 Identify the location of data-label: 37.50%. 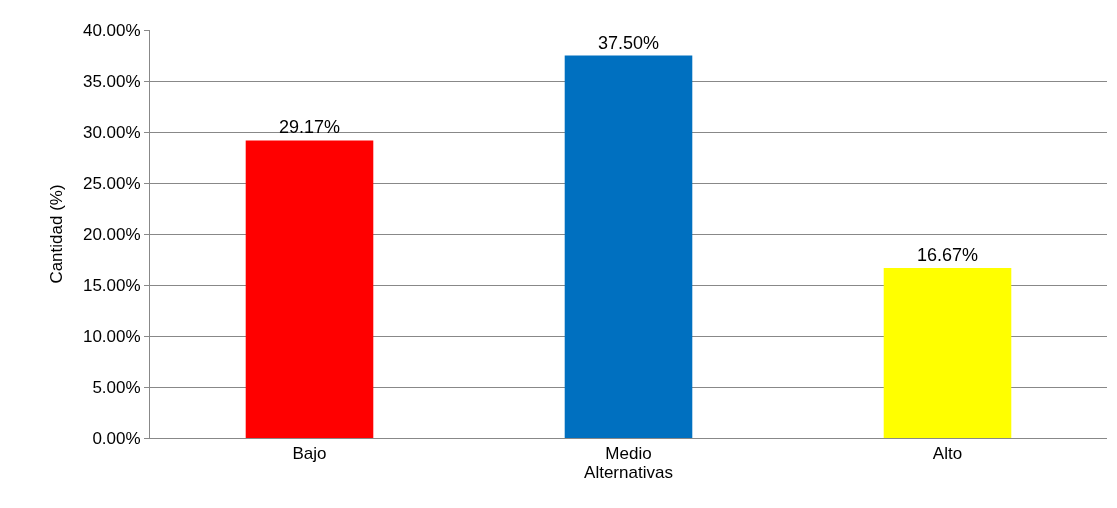
(628, 42).